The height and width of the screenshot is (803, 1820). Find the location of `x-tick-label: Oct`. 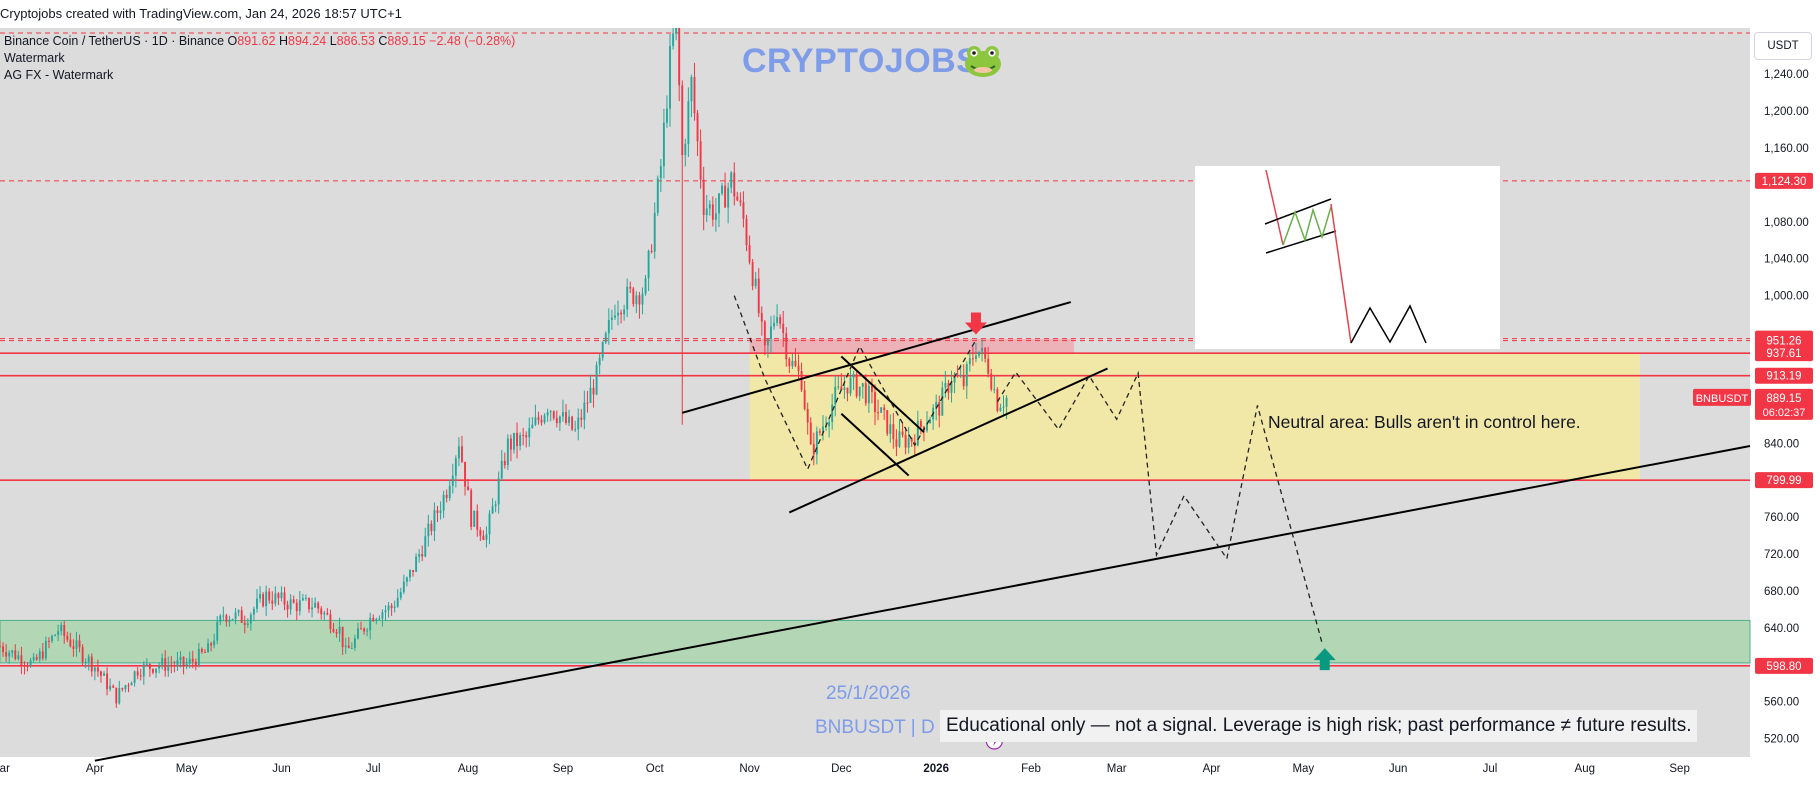

x-tick-label: Oct is located at coordinates (655, 769).